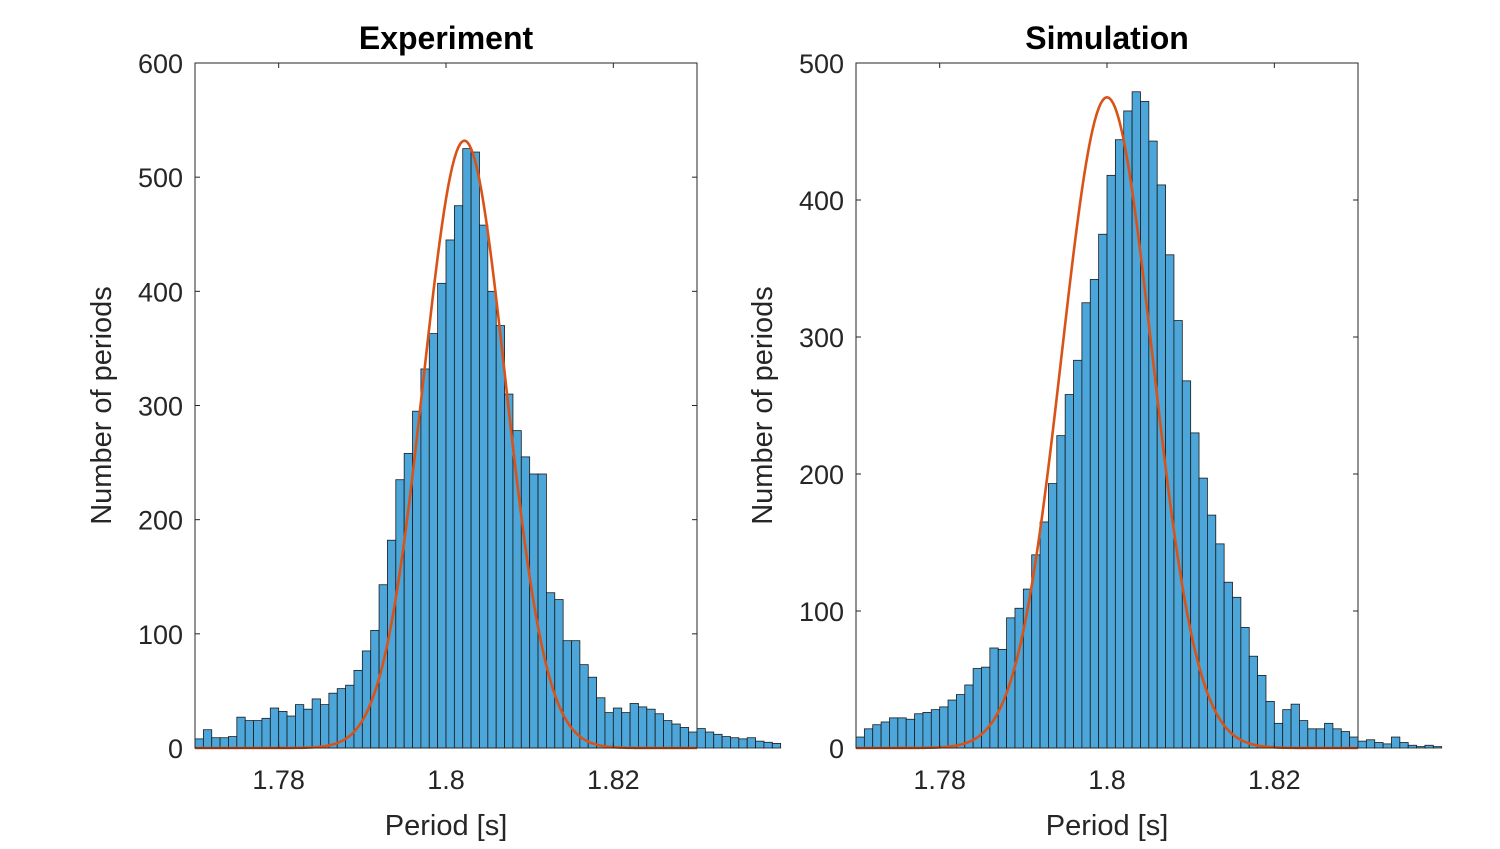  I want to click on x-tick-label: 1.82, so click(613, 780).